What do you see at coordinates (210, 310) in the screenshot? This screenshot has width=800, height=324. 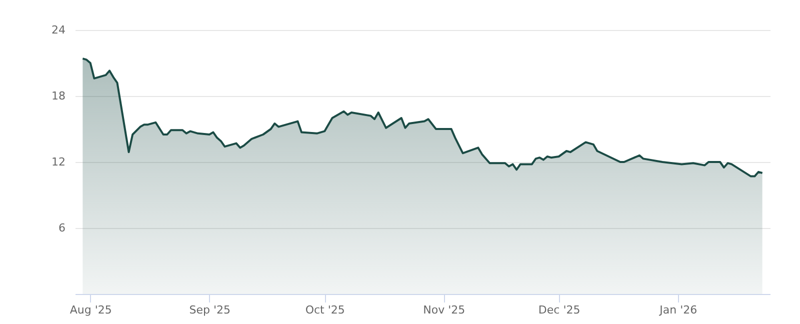 I see `x-tick-label: Sep '25` at bounding box center [210, 310].